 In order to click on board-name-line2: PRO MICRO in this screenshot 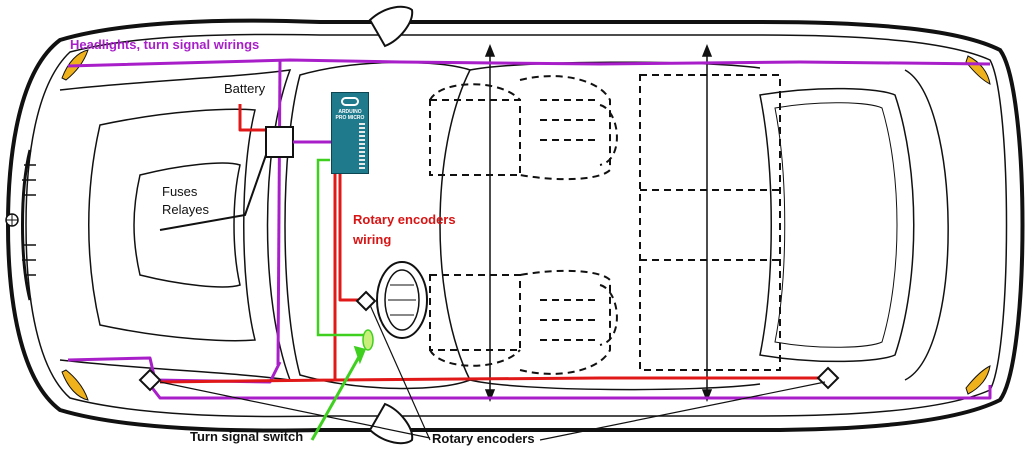, I will do `click(350, 117)`.